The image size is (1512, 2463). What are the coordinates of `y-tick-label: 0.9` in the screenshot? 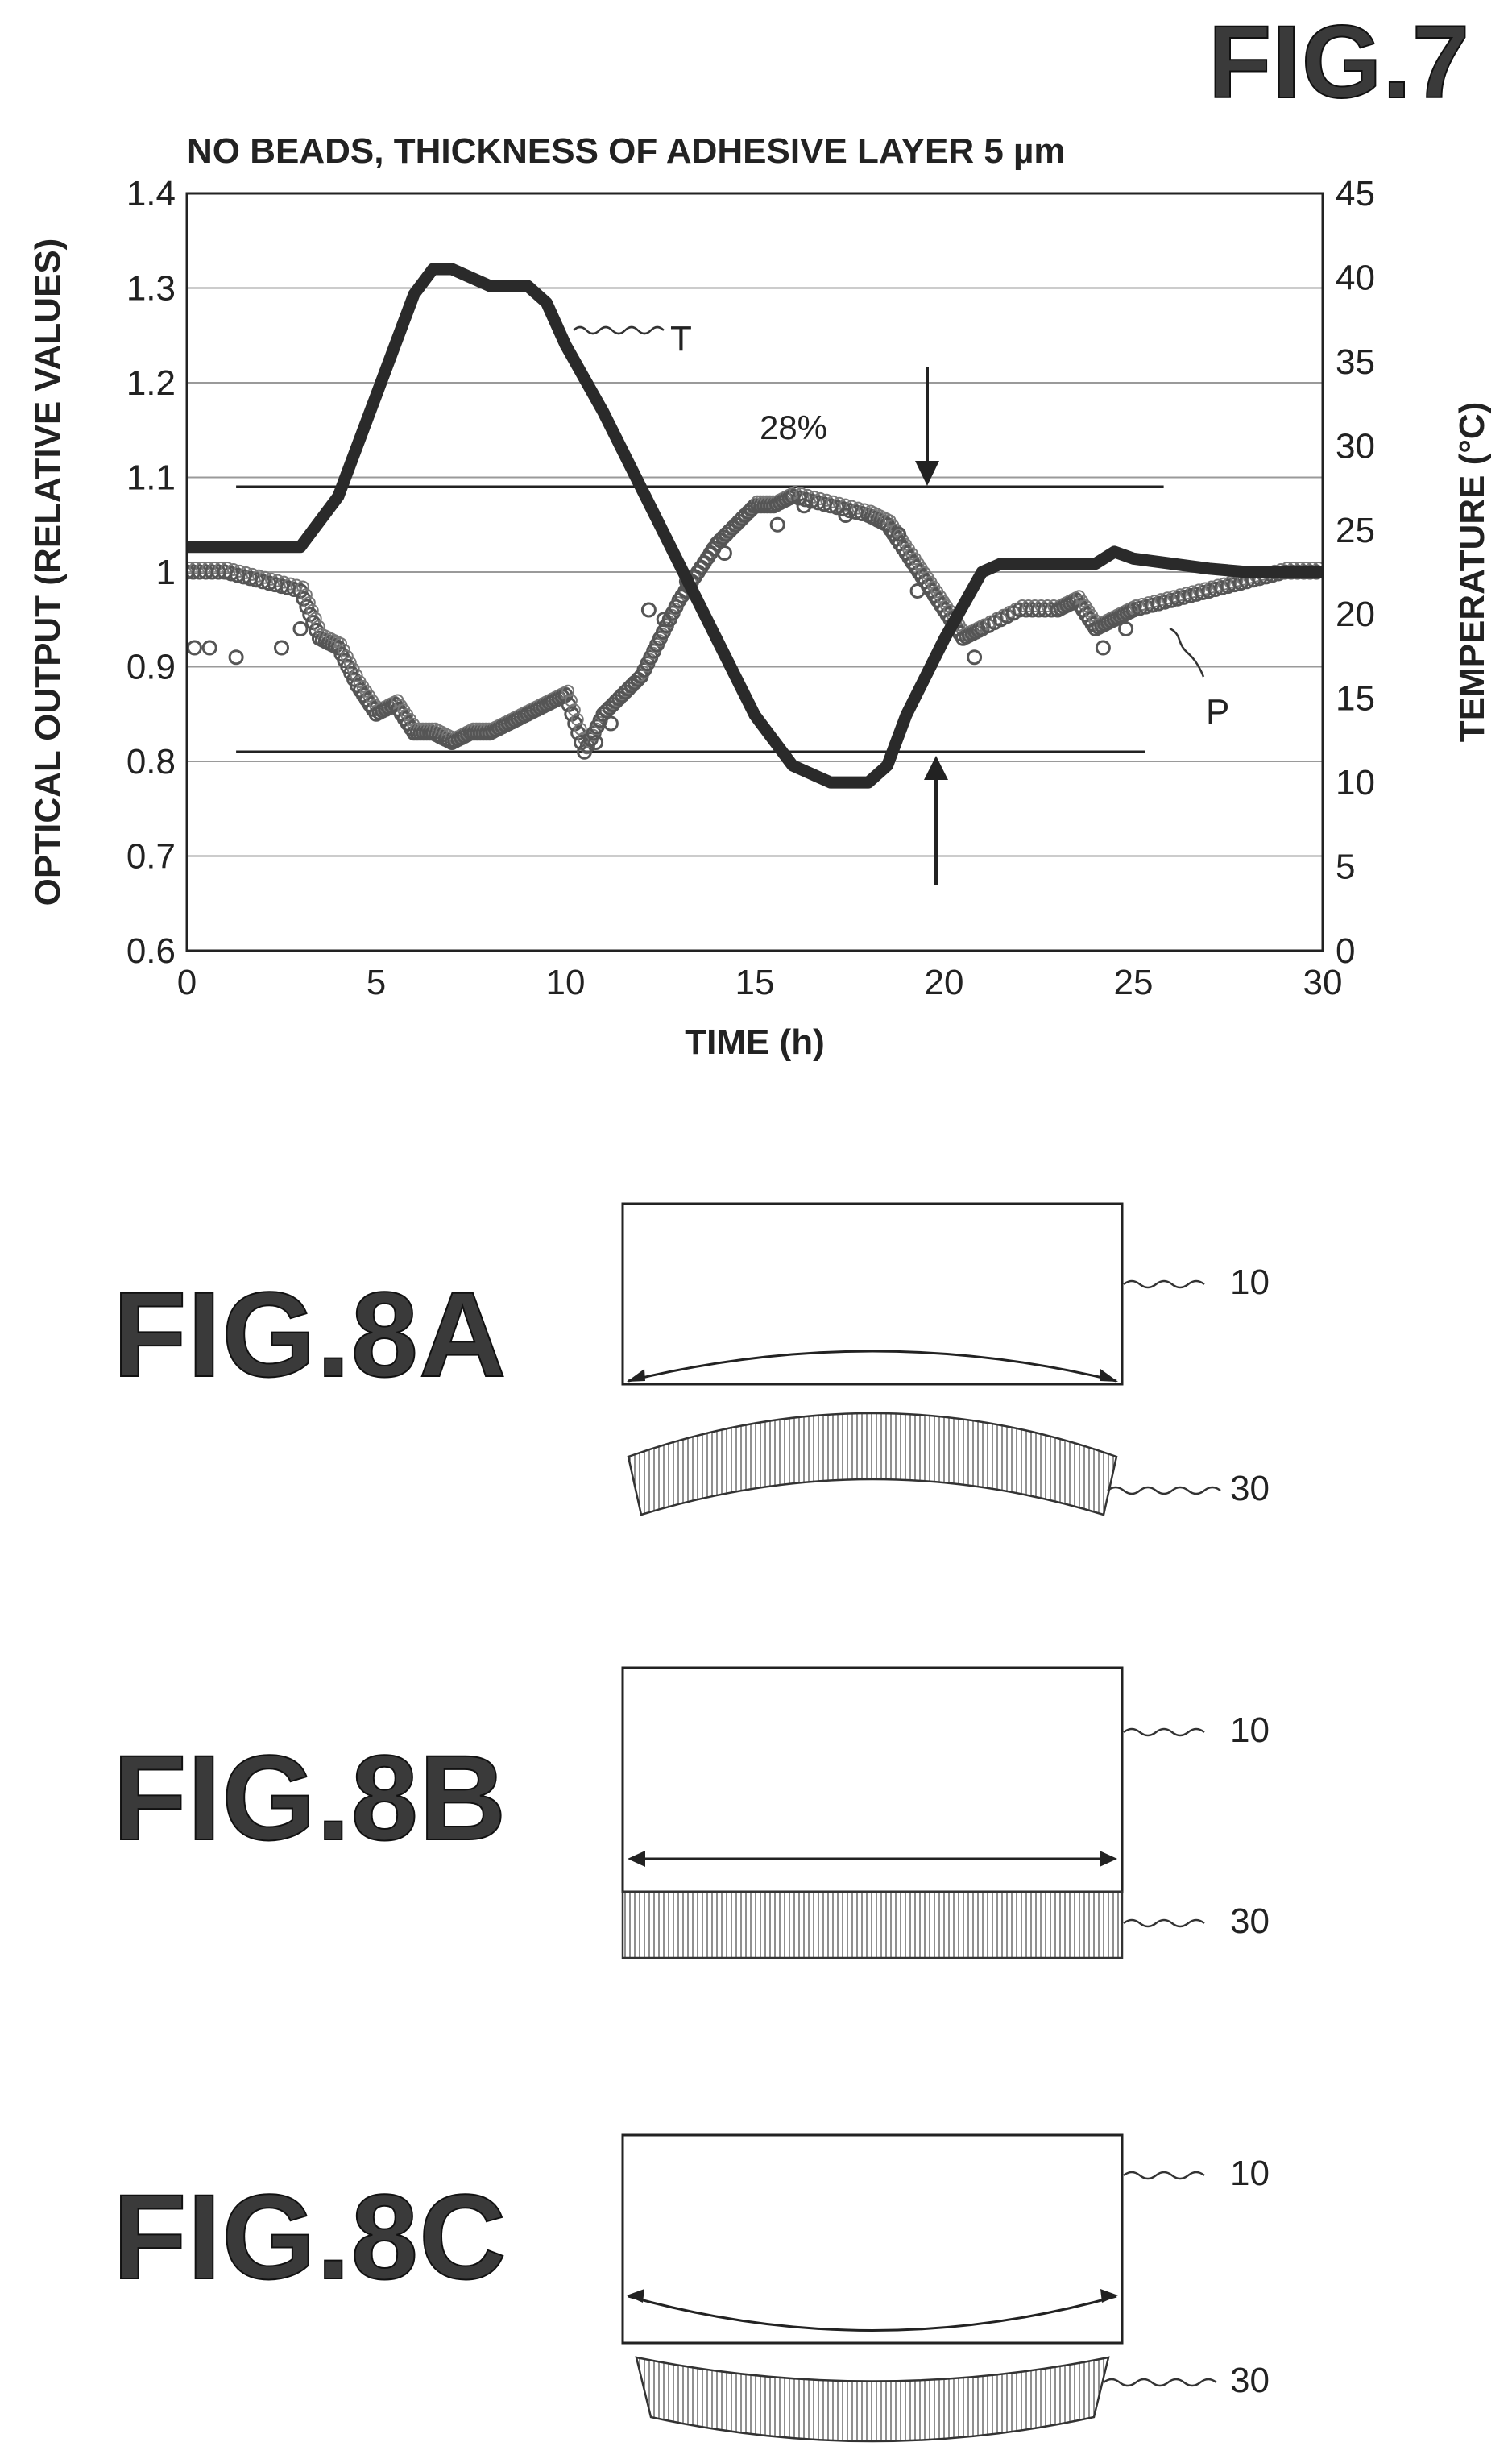 It's located at (151, 667).